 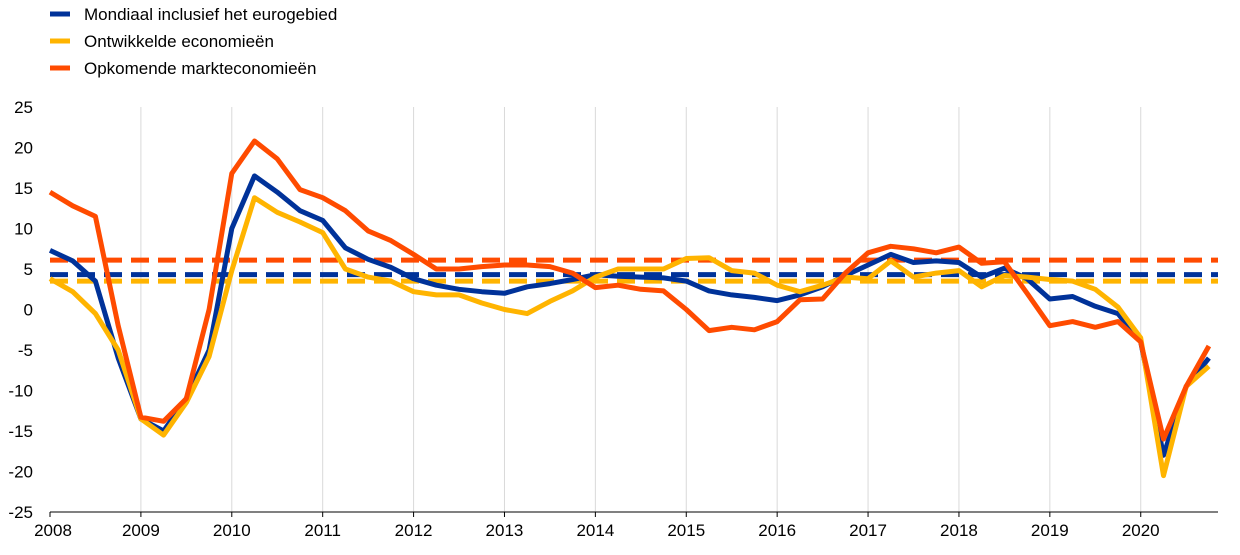 I want to click on y-tick-label: 10, so click(x=23, y=229).